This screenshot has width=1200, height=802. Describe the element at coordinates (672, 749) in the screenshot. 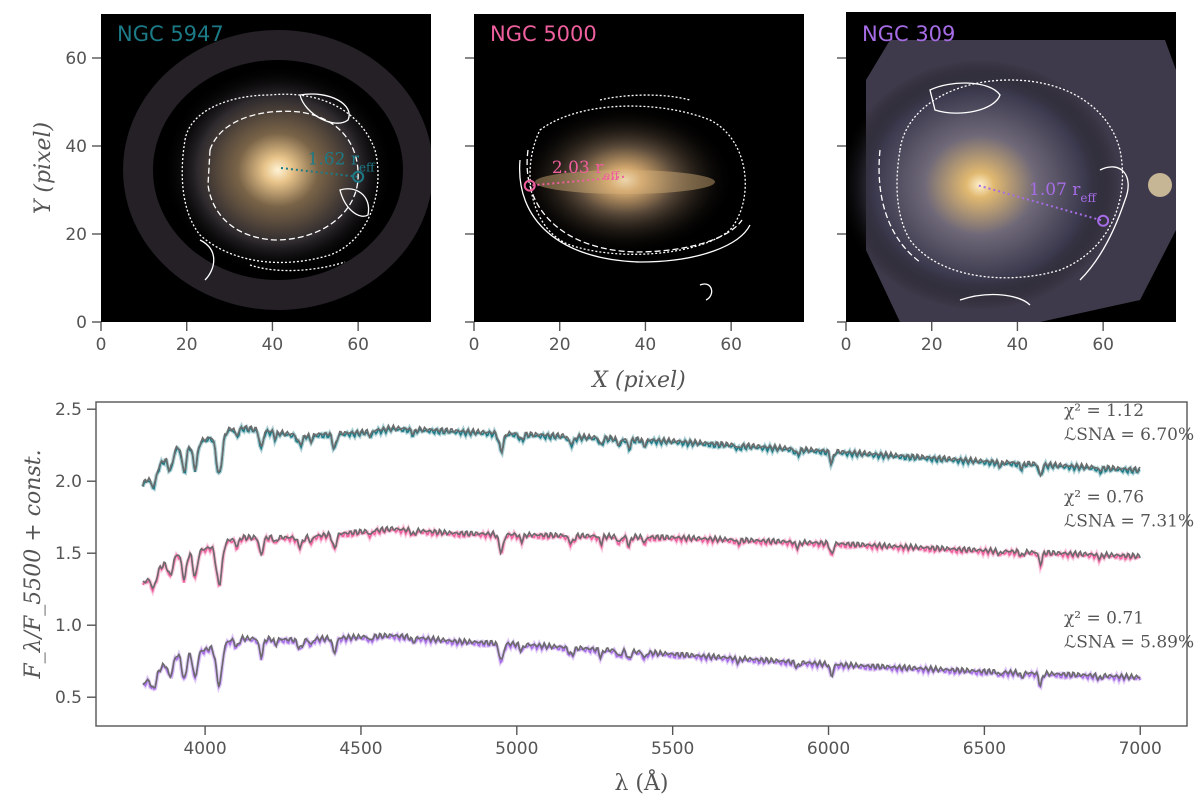

I see `x-tick-label: 5500` at that location.